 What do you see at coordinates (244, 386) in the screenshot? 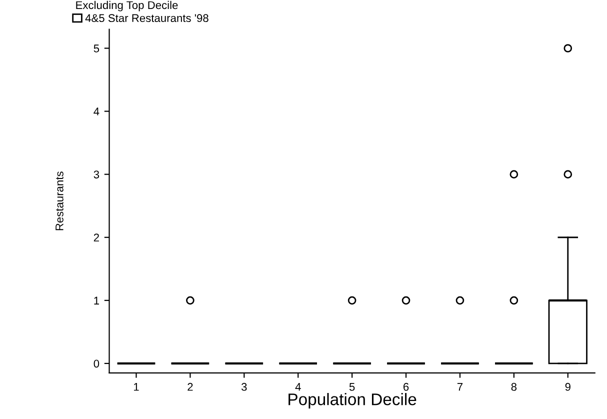
I see `x-tick-label: 3` at bounding box center [244, 386].